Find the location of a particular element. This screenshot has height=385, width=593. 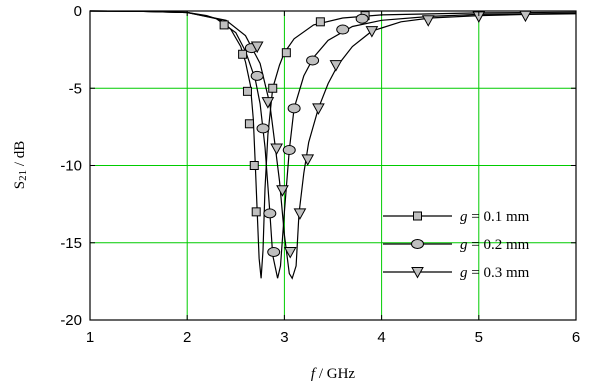

x-tick-label-0: 1 is located at coordinates (90, 337).